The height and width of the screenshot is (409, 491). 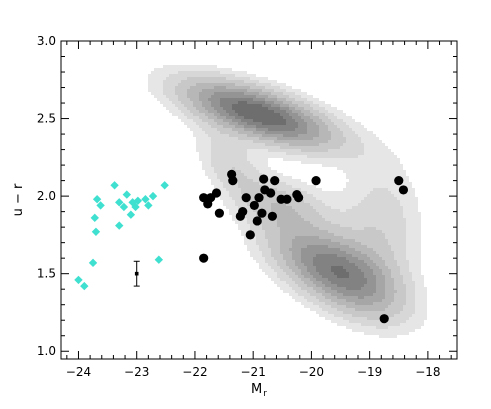 What do you see at coordinates (369, 372) in the screenshot?
I see `x-tick-label: −19` at bounding box center [369, 372].